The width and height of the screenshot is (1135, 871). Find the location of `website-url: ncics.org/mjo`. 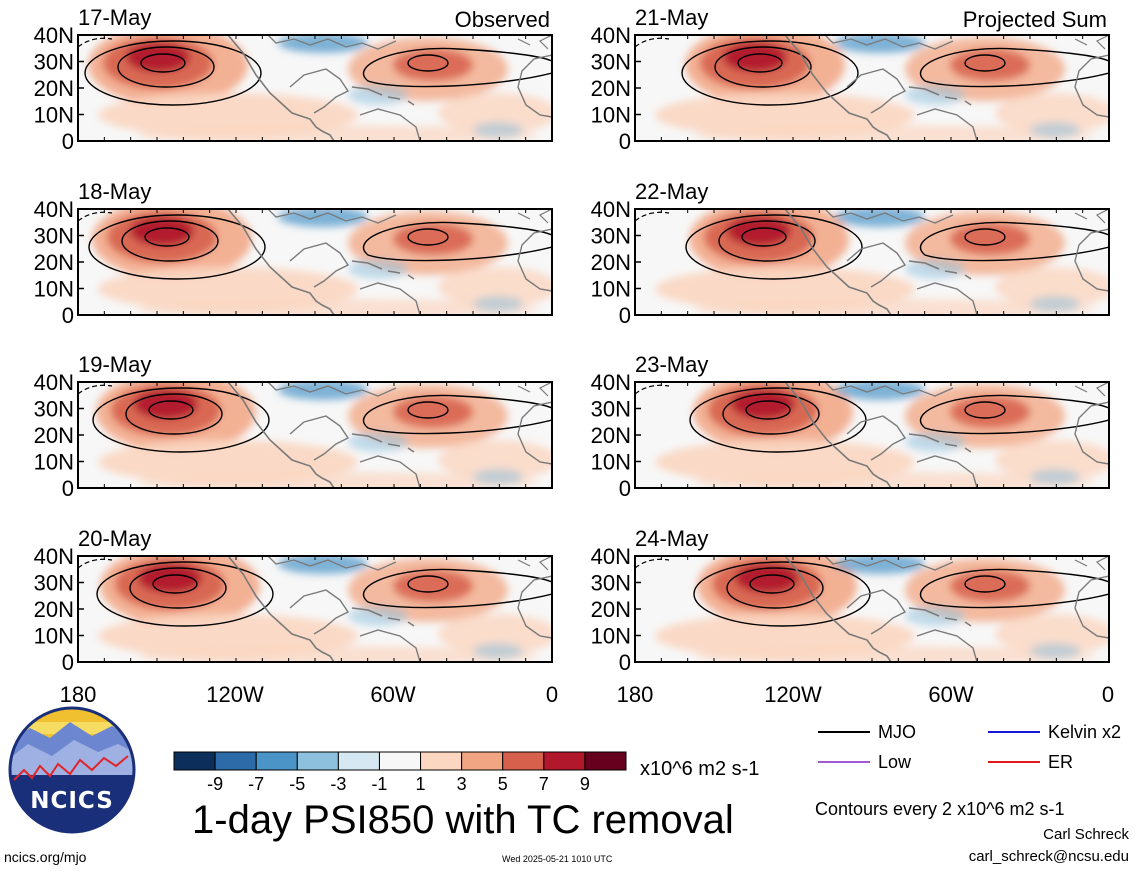

website-url: ncics.org/mjo is located at coordinates (45, 857).